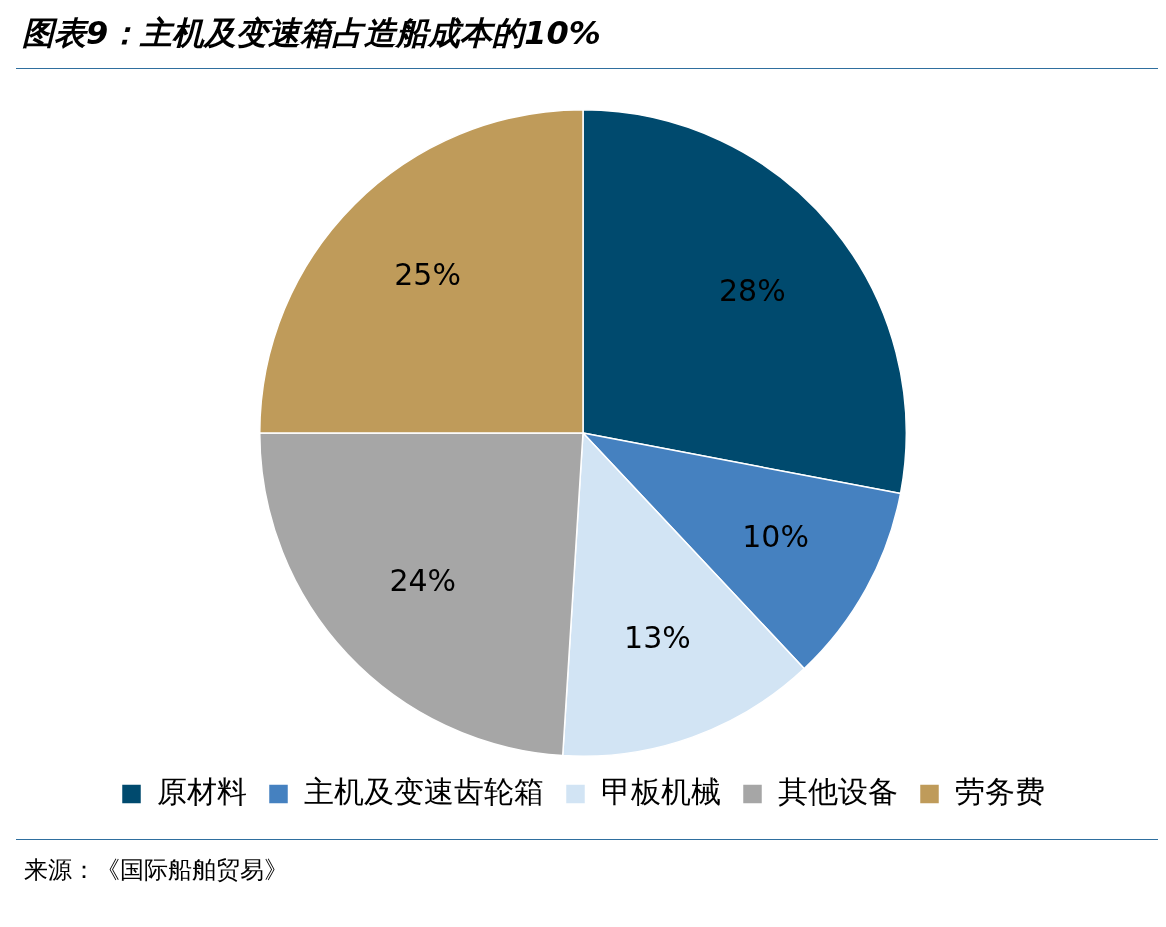  I want to click on chart-title: 图表9：主机及变速箱占造船成本的10%, so click(311, 33).